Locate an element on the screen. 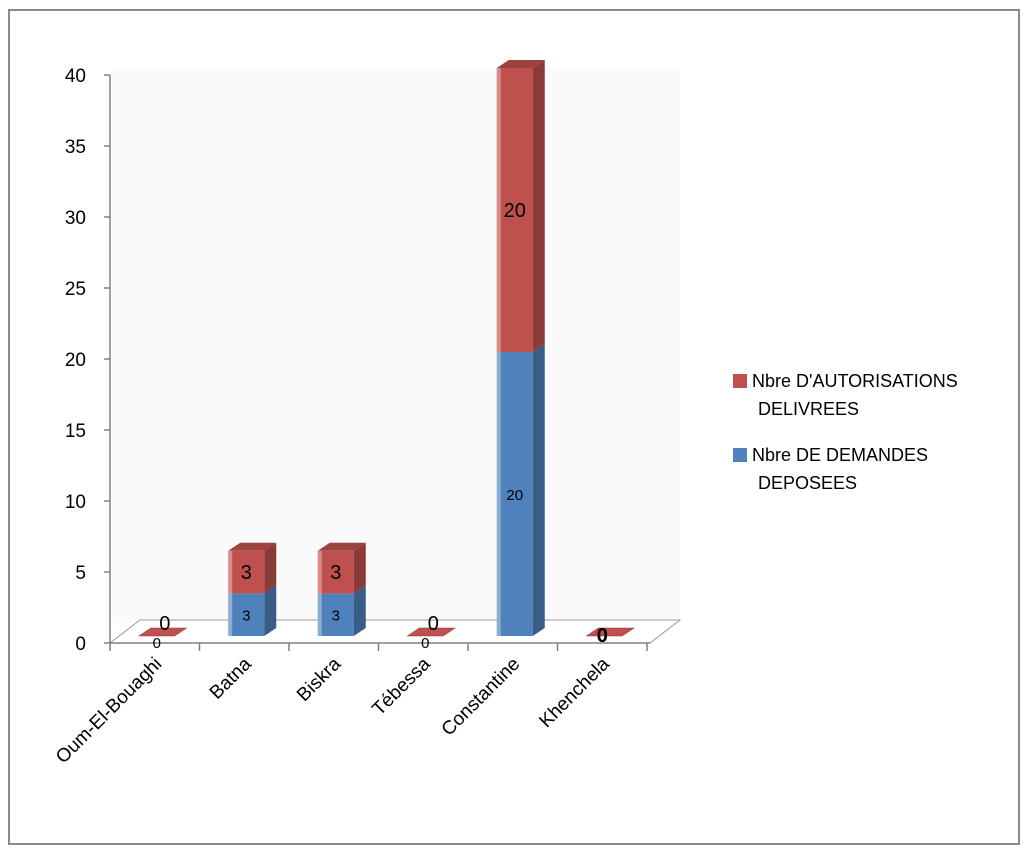  y-tick-label: 40 is located at coordinates (75, 76).